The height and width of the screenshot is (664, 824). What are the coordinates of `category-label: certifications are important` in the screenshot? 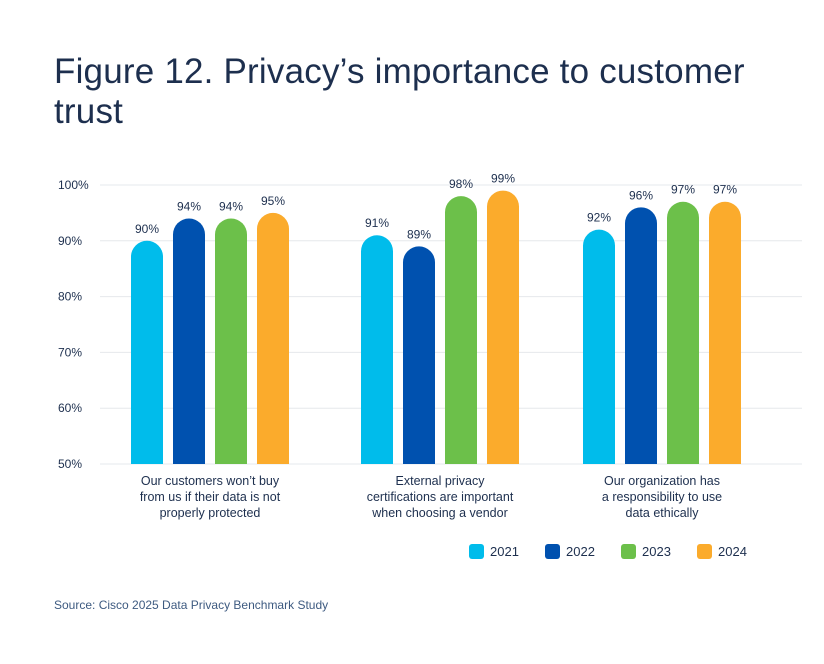 It's located at (440, 497).